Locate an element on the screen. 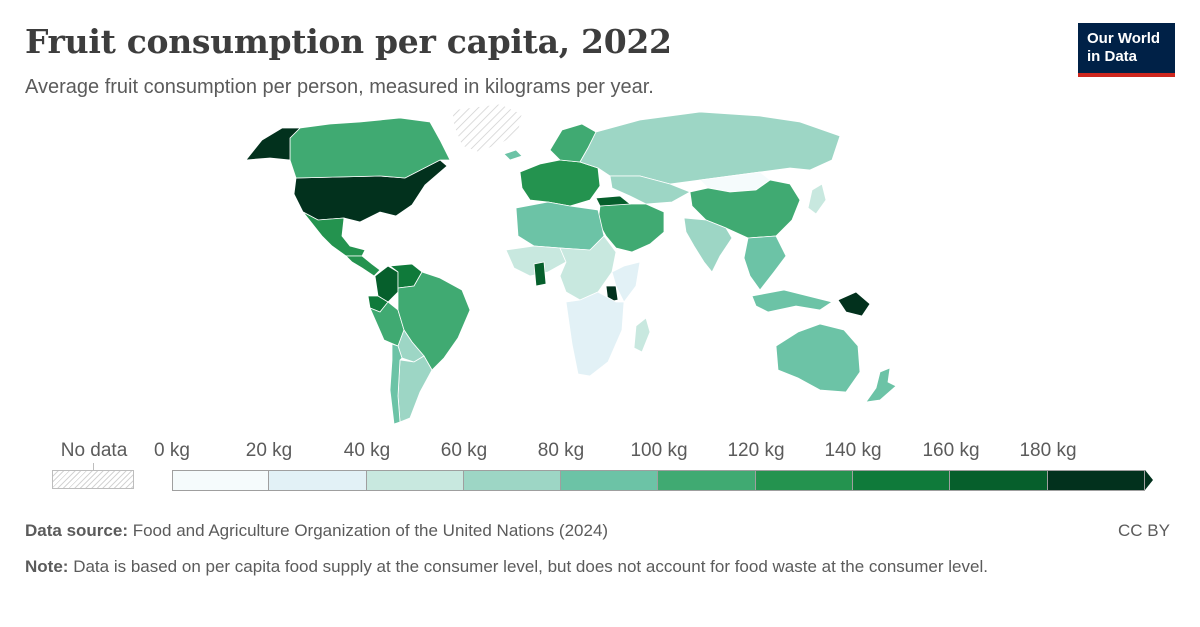 The image size is (1200, 627). region-papua-new-guinea is located at coordinates (854, 304).